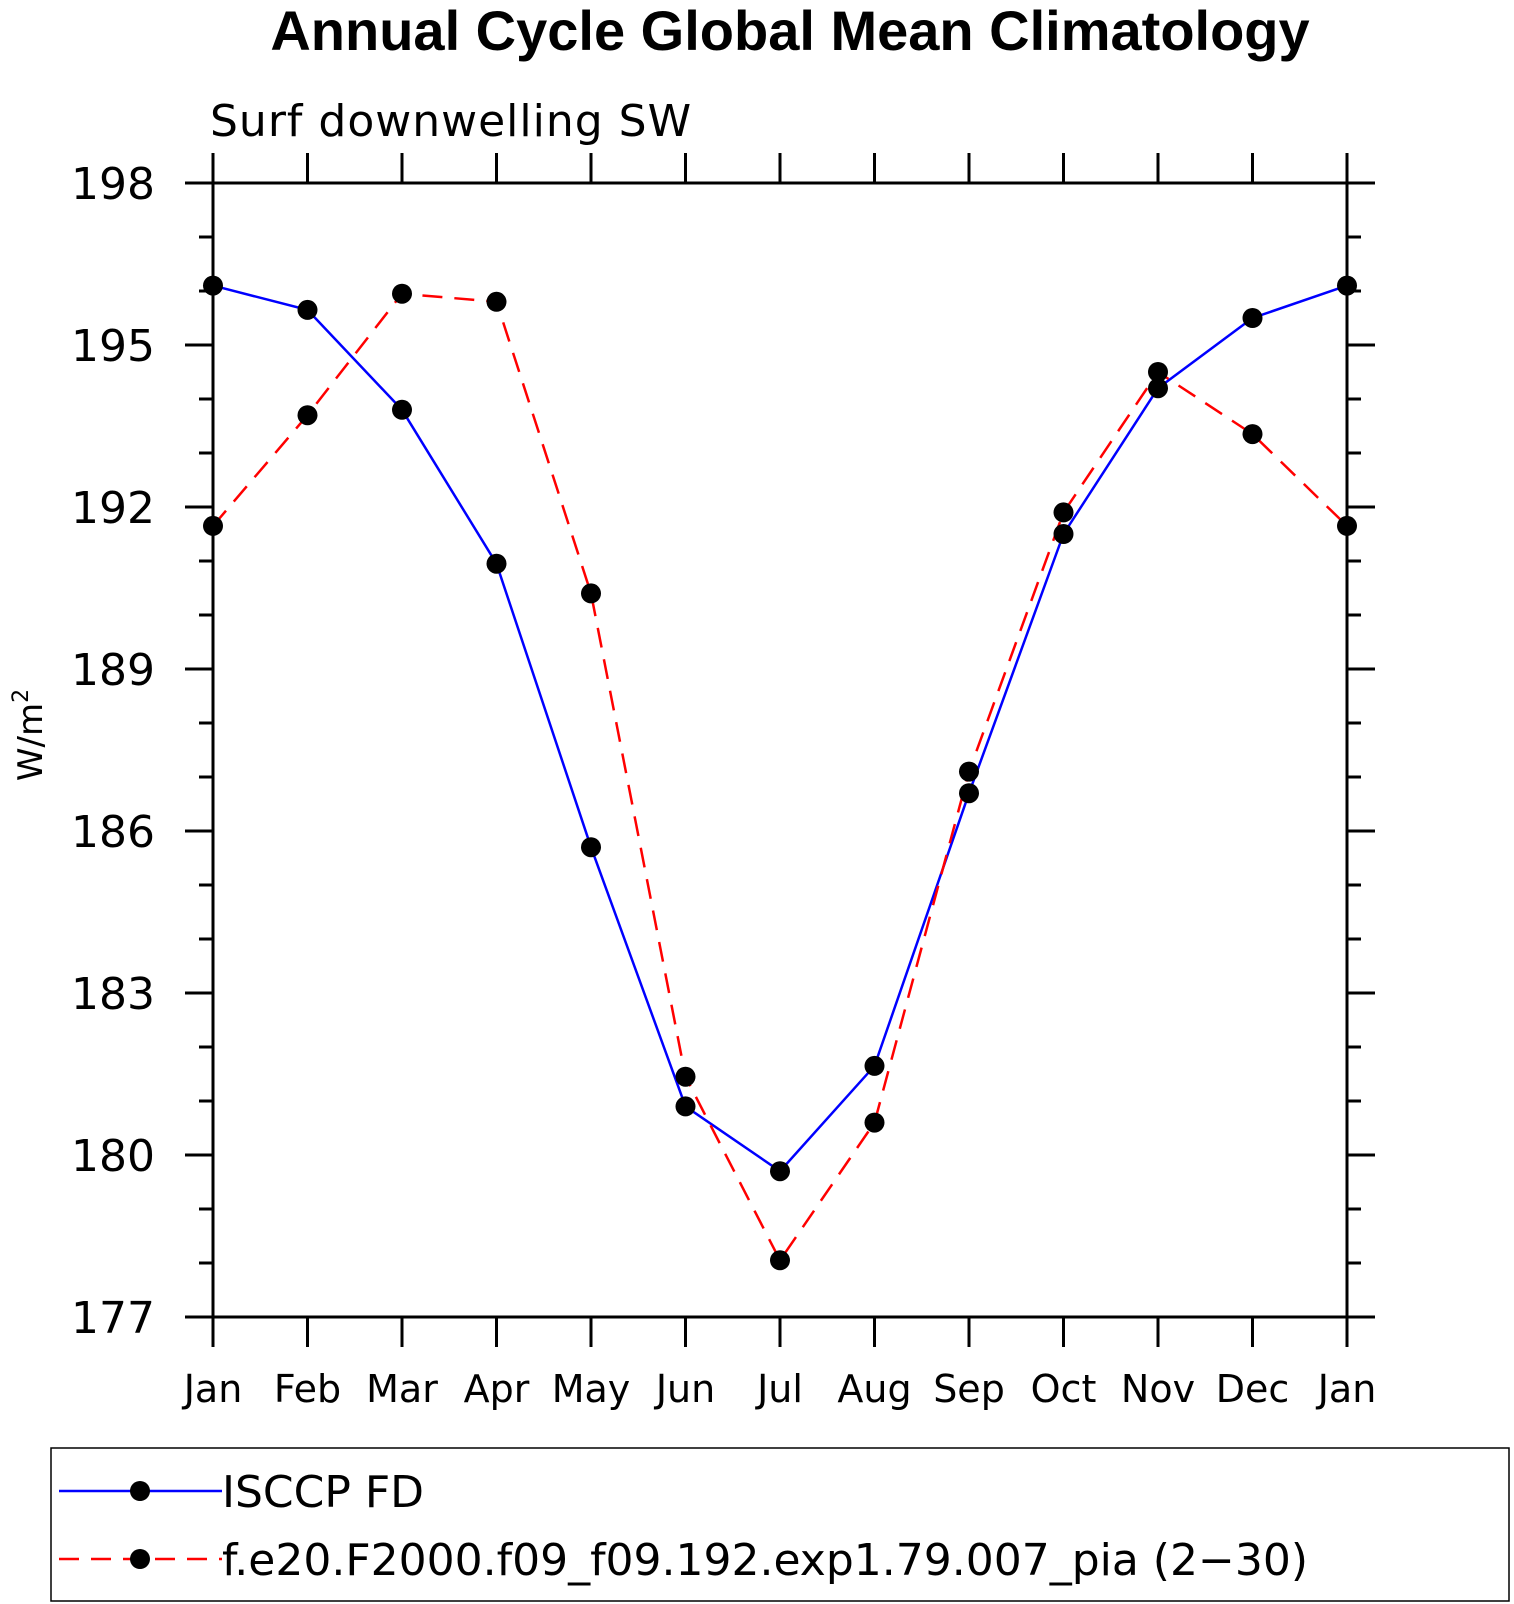 The width and height of the screenshot is (1514, 1604). What do you see at coordinates (21, 696) in the screenshot?
I see `y-axis-label-superscript: 2` at bounding box center [21, 696].